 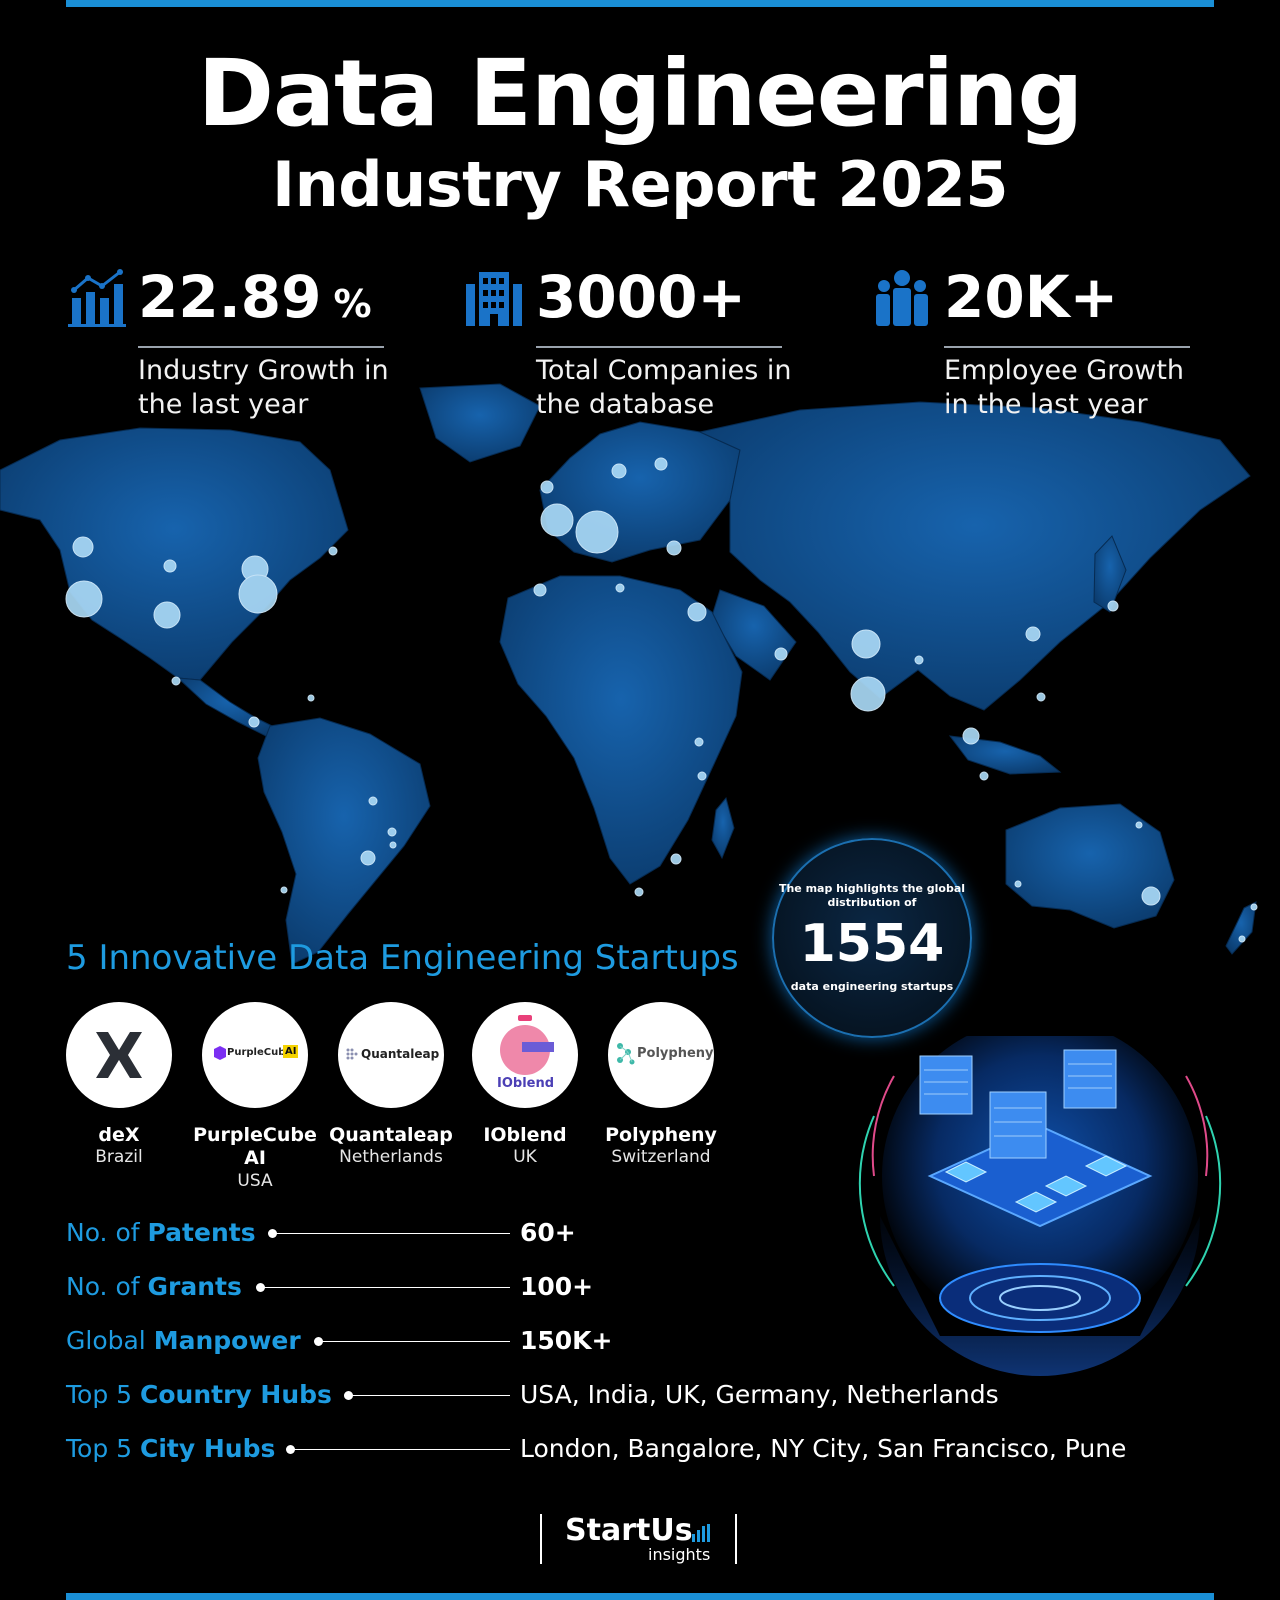 I want to click on signal-bars-icon, so click(x=701, y=1533).